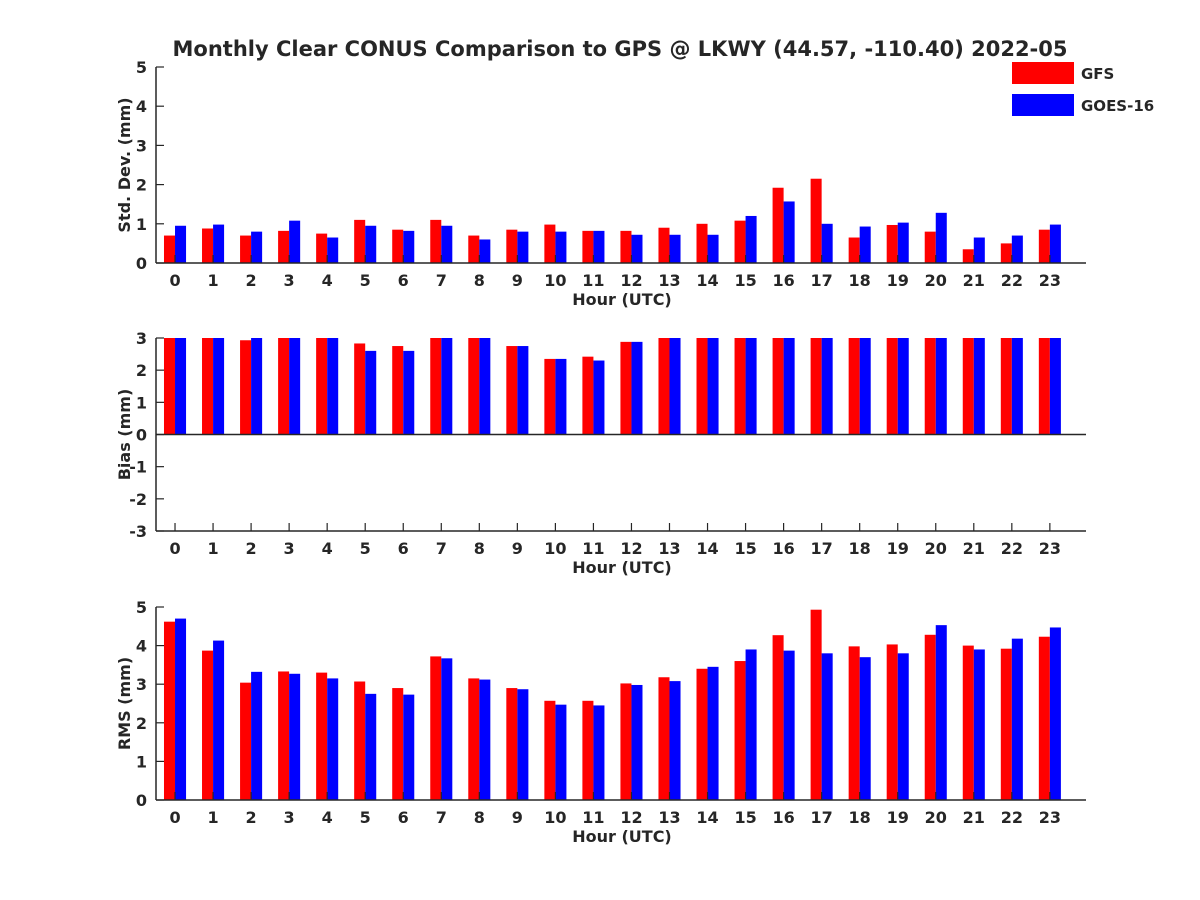 This screenshot has width=1200, height=900. Describe the element at coordinates (707, 817) in the screenshot. I see `x-tick-label: 14` at that location.